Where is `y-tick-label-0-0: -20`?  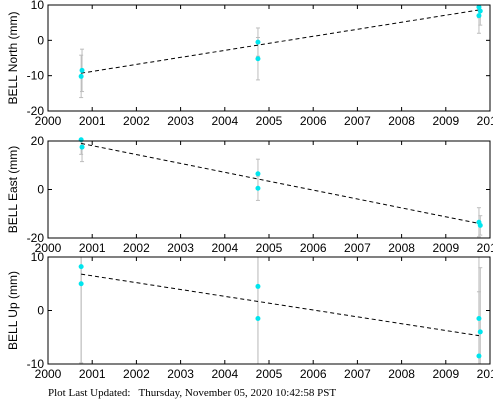 y-tick-label-0-0: -20 is located at coordinates (36, 111).